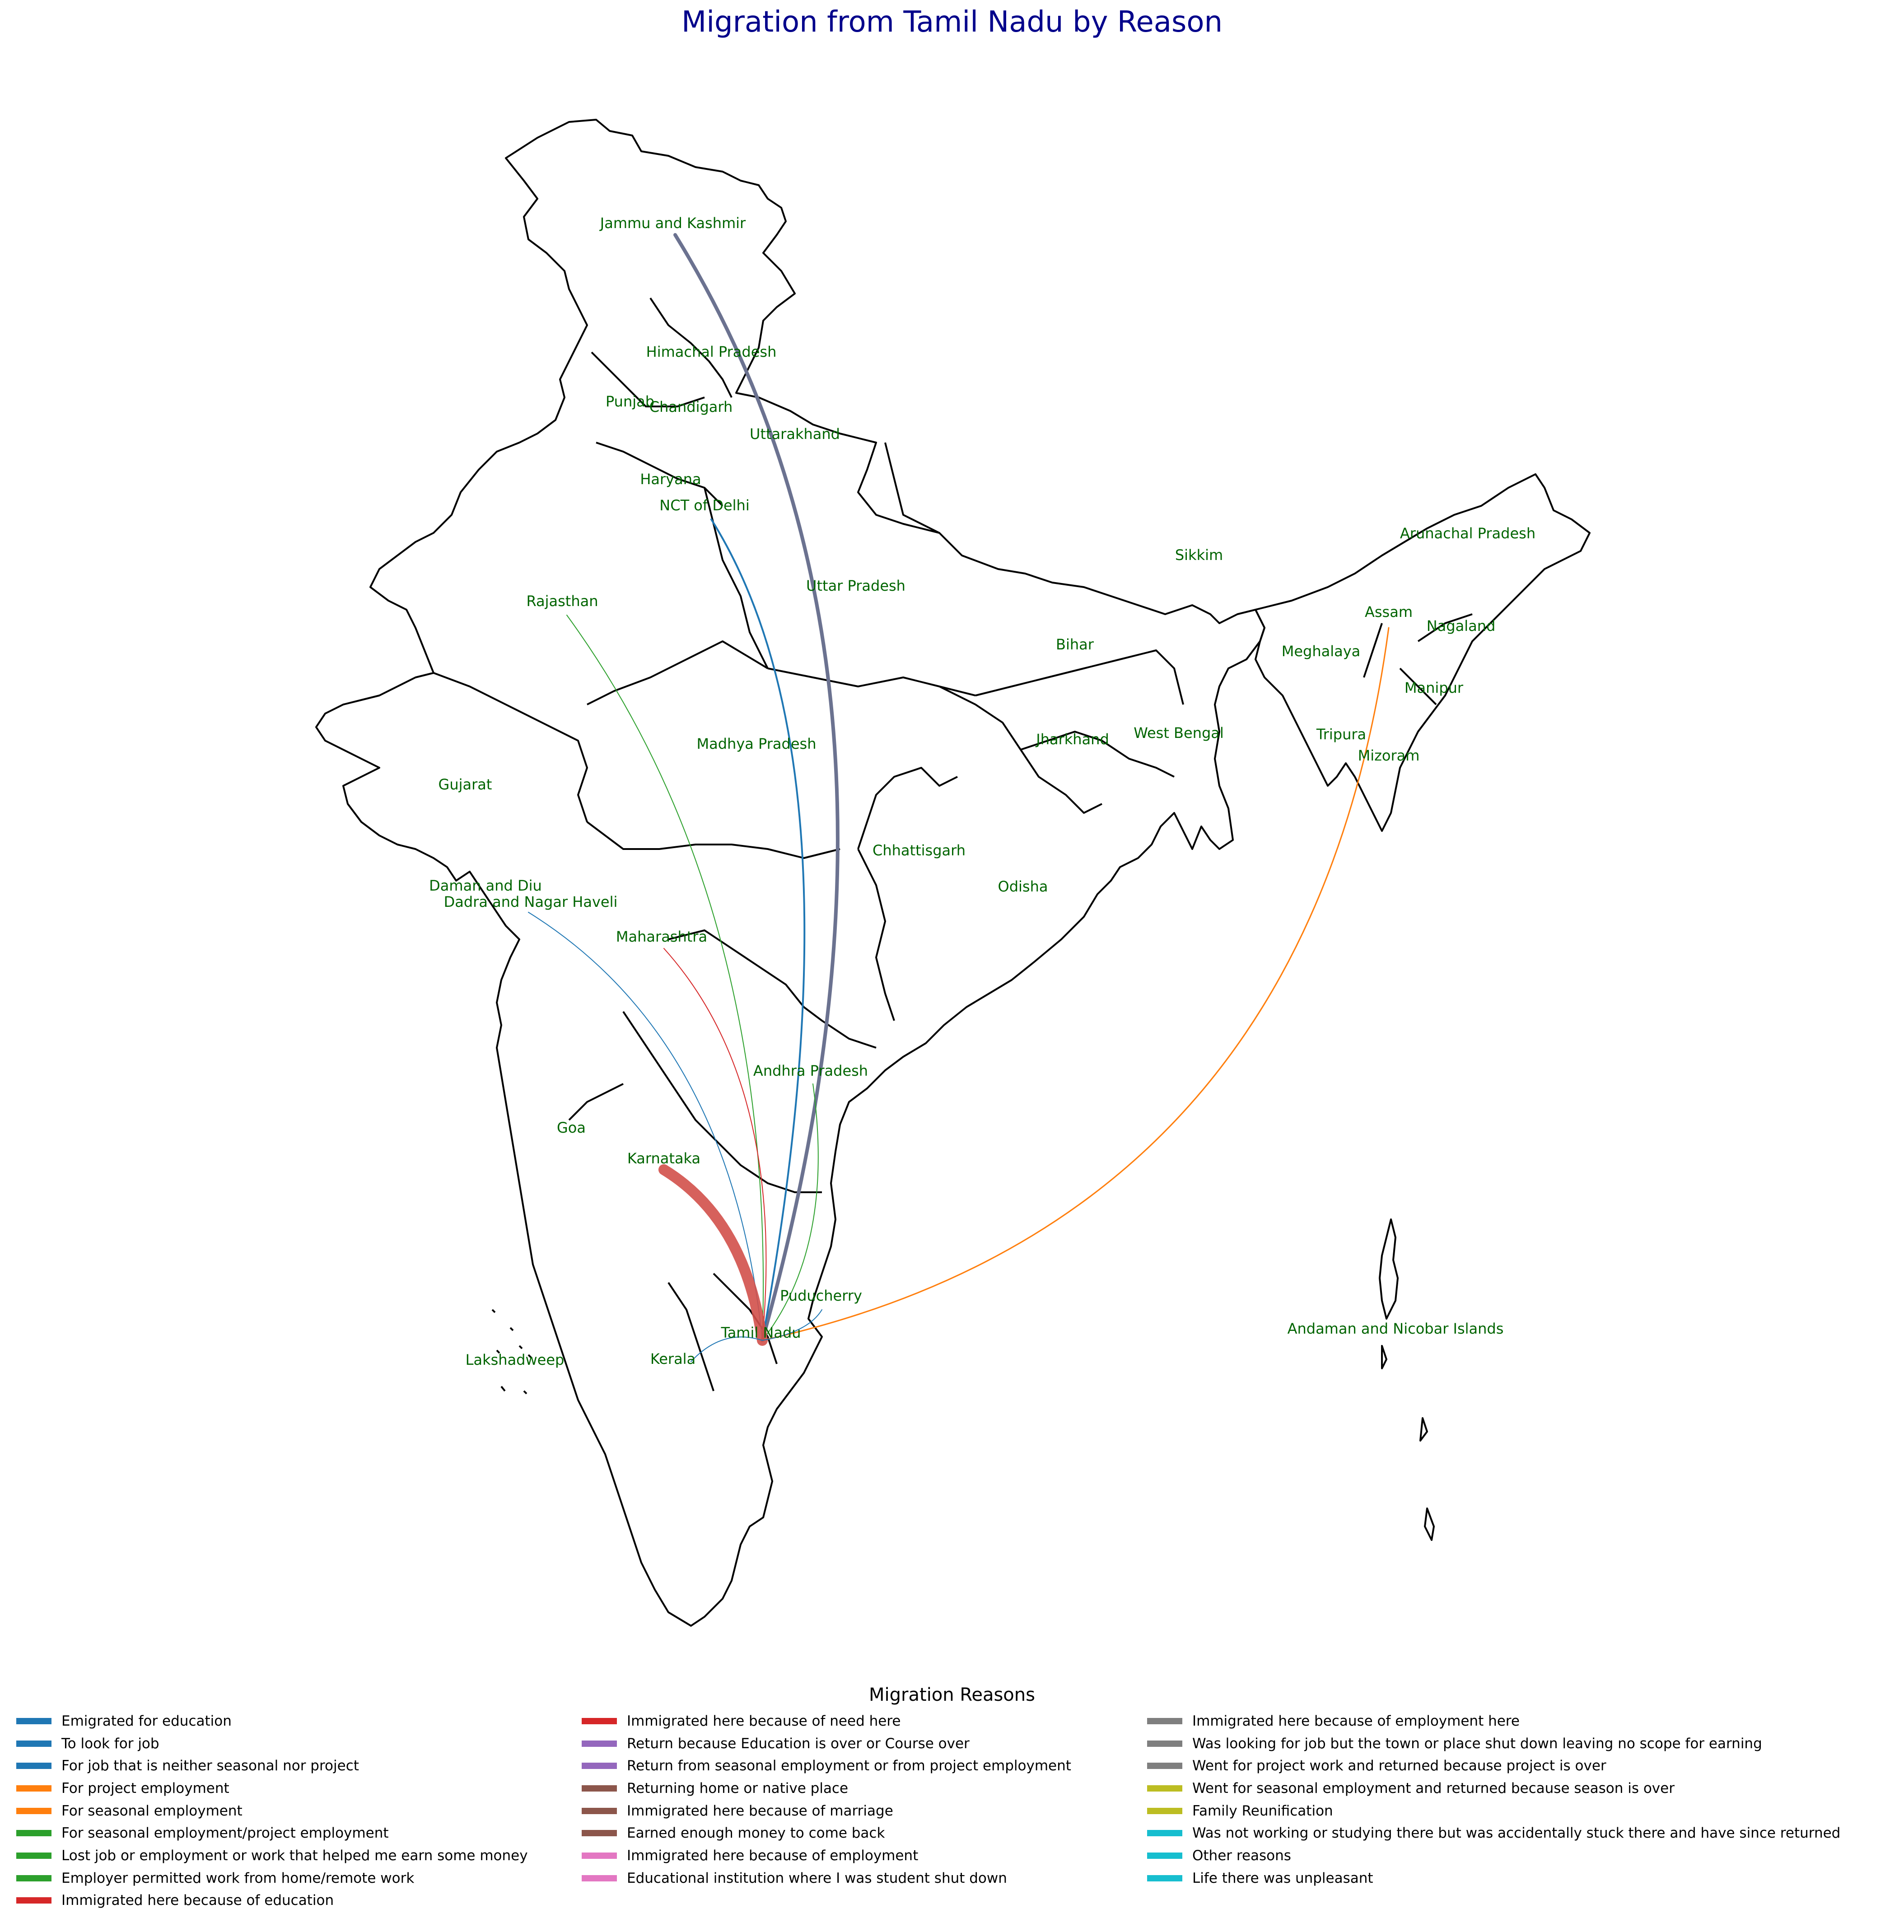 Image resolution: width=1904 pixels, height=1932 pixels. Describe the element at coordinates (795, 434) in the screenshot. I see `state-label-uttarakhand: Uttarakhand` at that location.